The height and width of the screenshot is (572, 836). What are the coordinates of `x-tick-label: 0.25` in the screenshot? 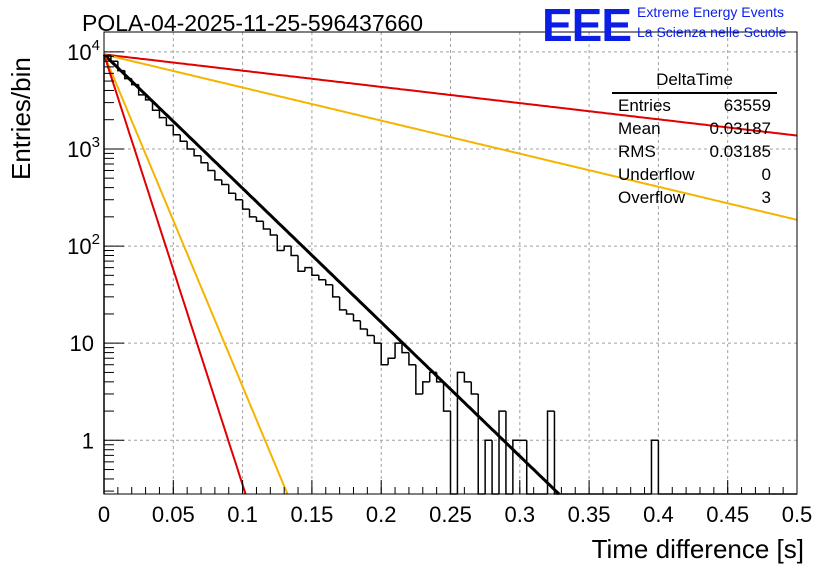 It's located at (450, 514).